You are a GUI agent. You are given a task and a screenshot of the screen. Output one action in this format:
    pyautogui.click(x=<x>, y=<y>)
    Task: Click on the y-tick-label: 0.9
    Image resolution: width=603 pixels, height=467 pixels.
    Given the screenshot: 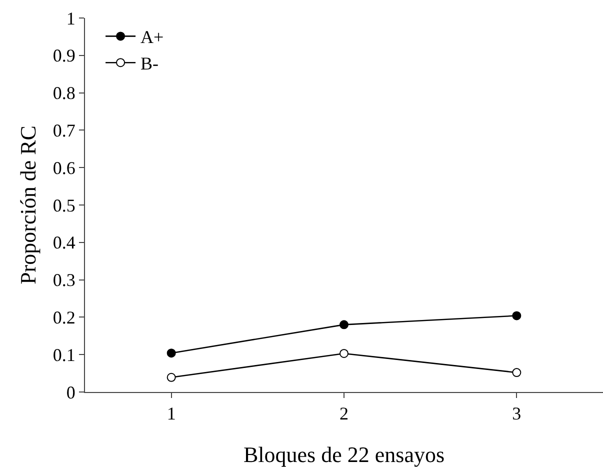 What is the action you would take?
    pyautogui.click(x=64, y=56)
    